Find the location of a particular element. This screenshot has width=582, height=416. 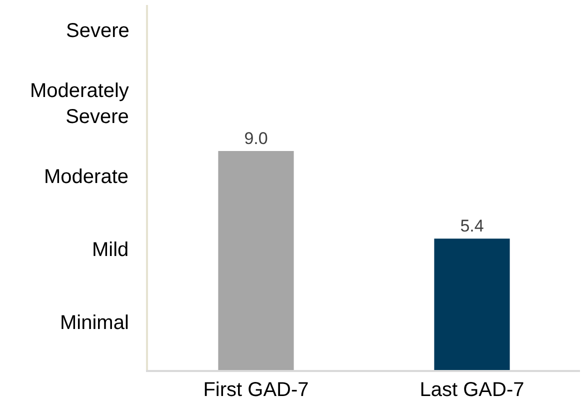

text: Severe is located at coordinates (98, 31).